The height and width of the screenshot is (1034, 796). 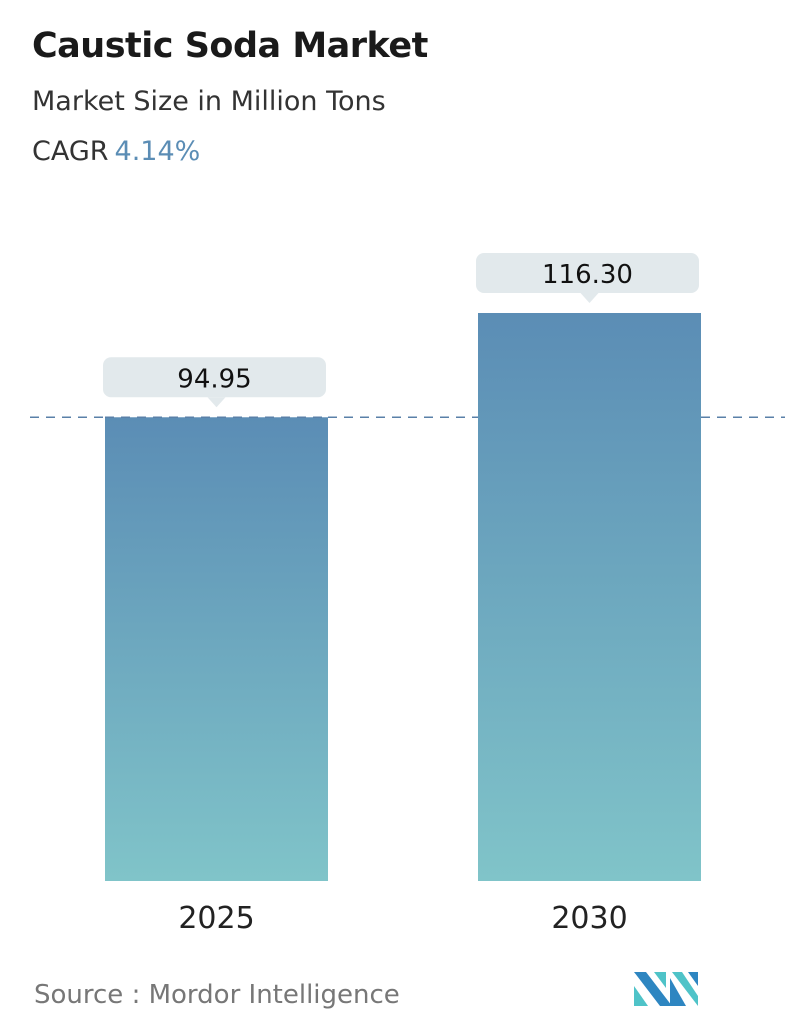 I want to click on x-tick-label: 2030, so click(x=589, y=918).